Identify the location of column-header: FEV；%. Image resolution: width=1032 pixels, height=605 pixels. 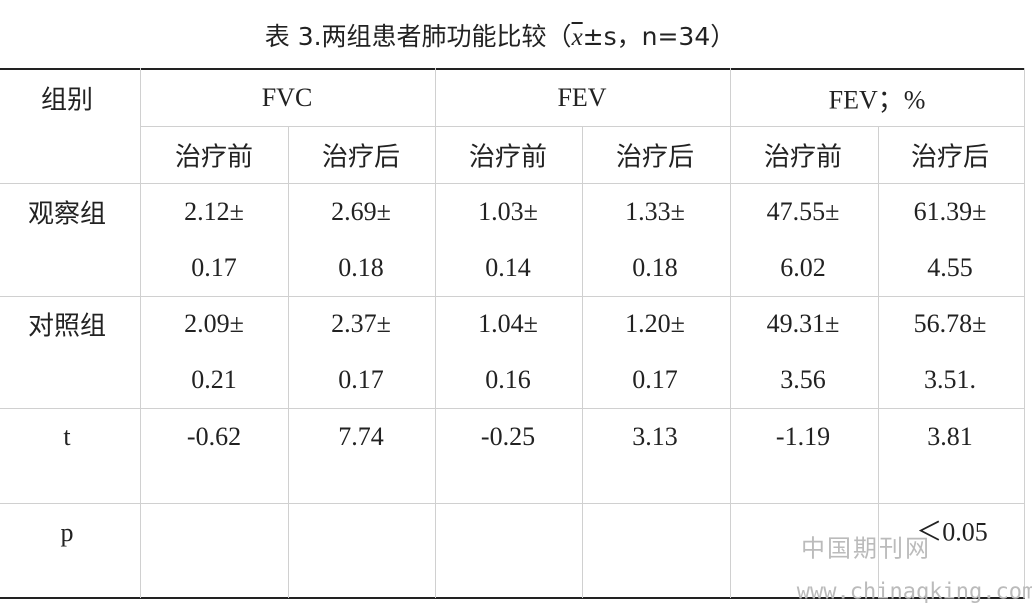
(877, 100).